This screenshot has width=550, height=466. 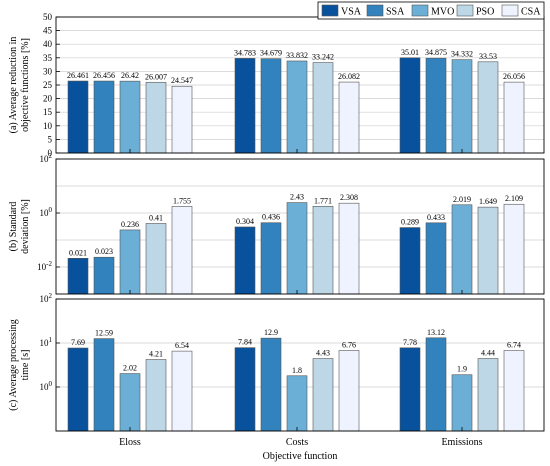 What do you see at coordinates (78, 342) in the screenshot?
I see `data-label: 7.69` at bounding box center [78, 342].